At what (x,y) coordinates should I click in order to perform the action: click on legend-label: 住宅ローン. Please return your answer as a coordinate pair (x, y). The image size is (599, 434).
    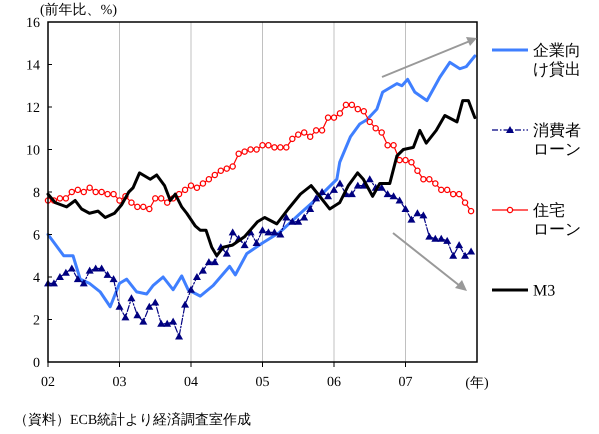
    Looking at the image, I should click on (556, 220).